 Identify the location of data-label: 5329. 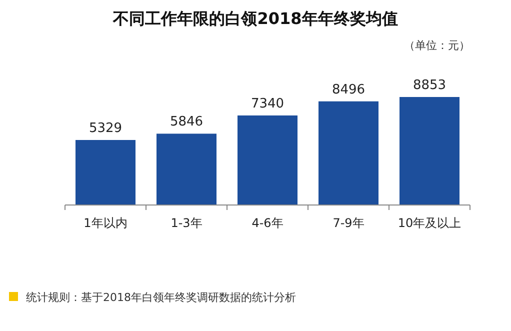
(105, 128).